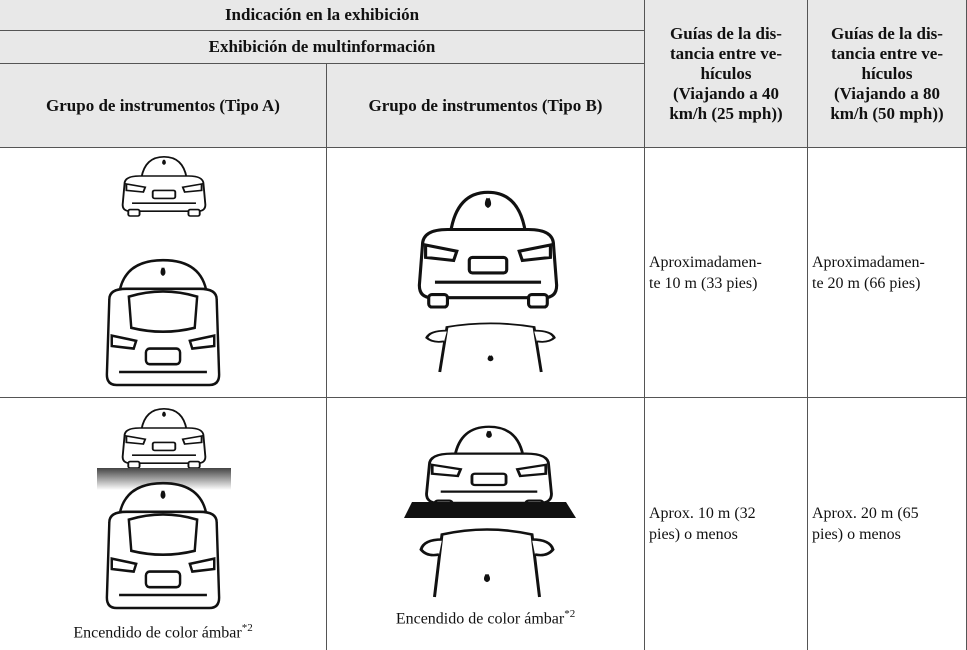 Image resolution: width=967 pixels, height=650 pixels. What do you see at coordinates (887, 93) in the screenshot?
I see `line: (Viajando a 80` at bounding box center [887, 93].